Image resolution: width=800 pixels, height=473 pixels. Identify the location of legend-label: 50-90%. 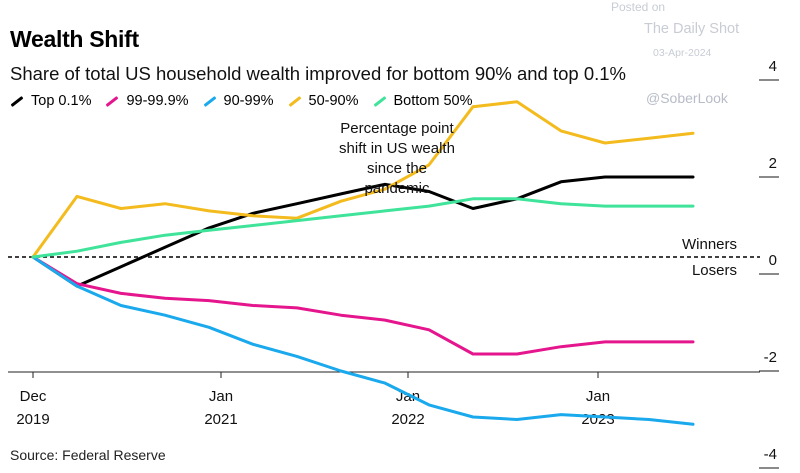
(333, 101).